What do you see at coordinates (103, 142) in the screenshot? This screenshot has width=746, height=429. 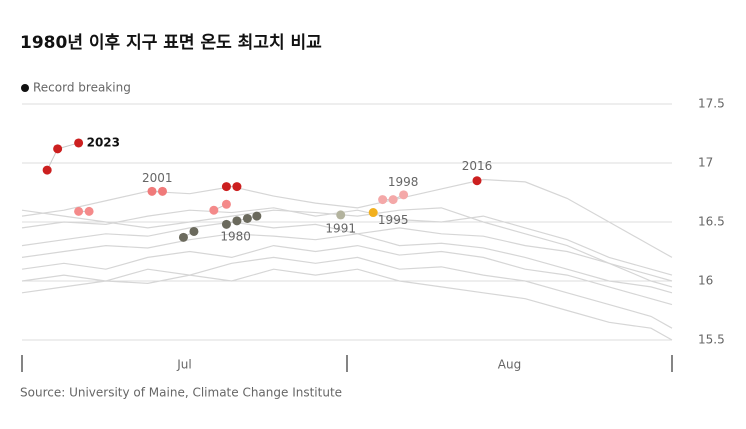 I see `record-label: 2023` at bounding box center [103, 142].